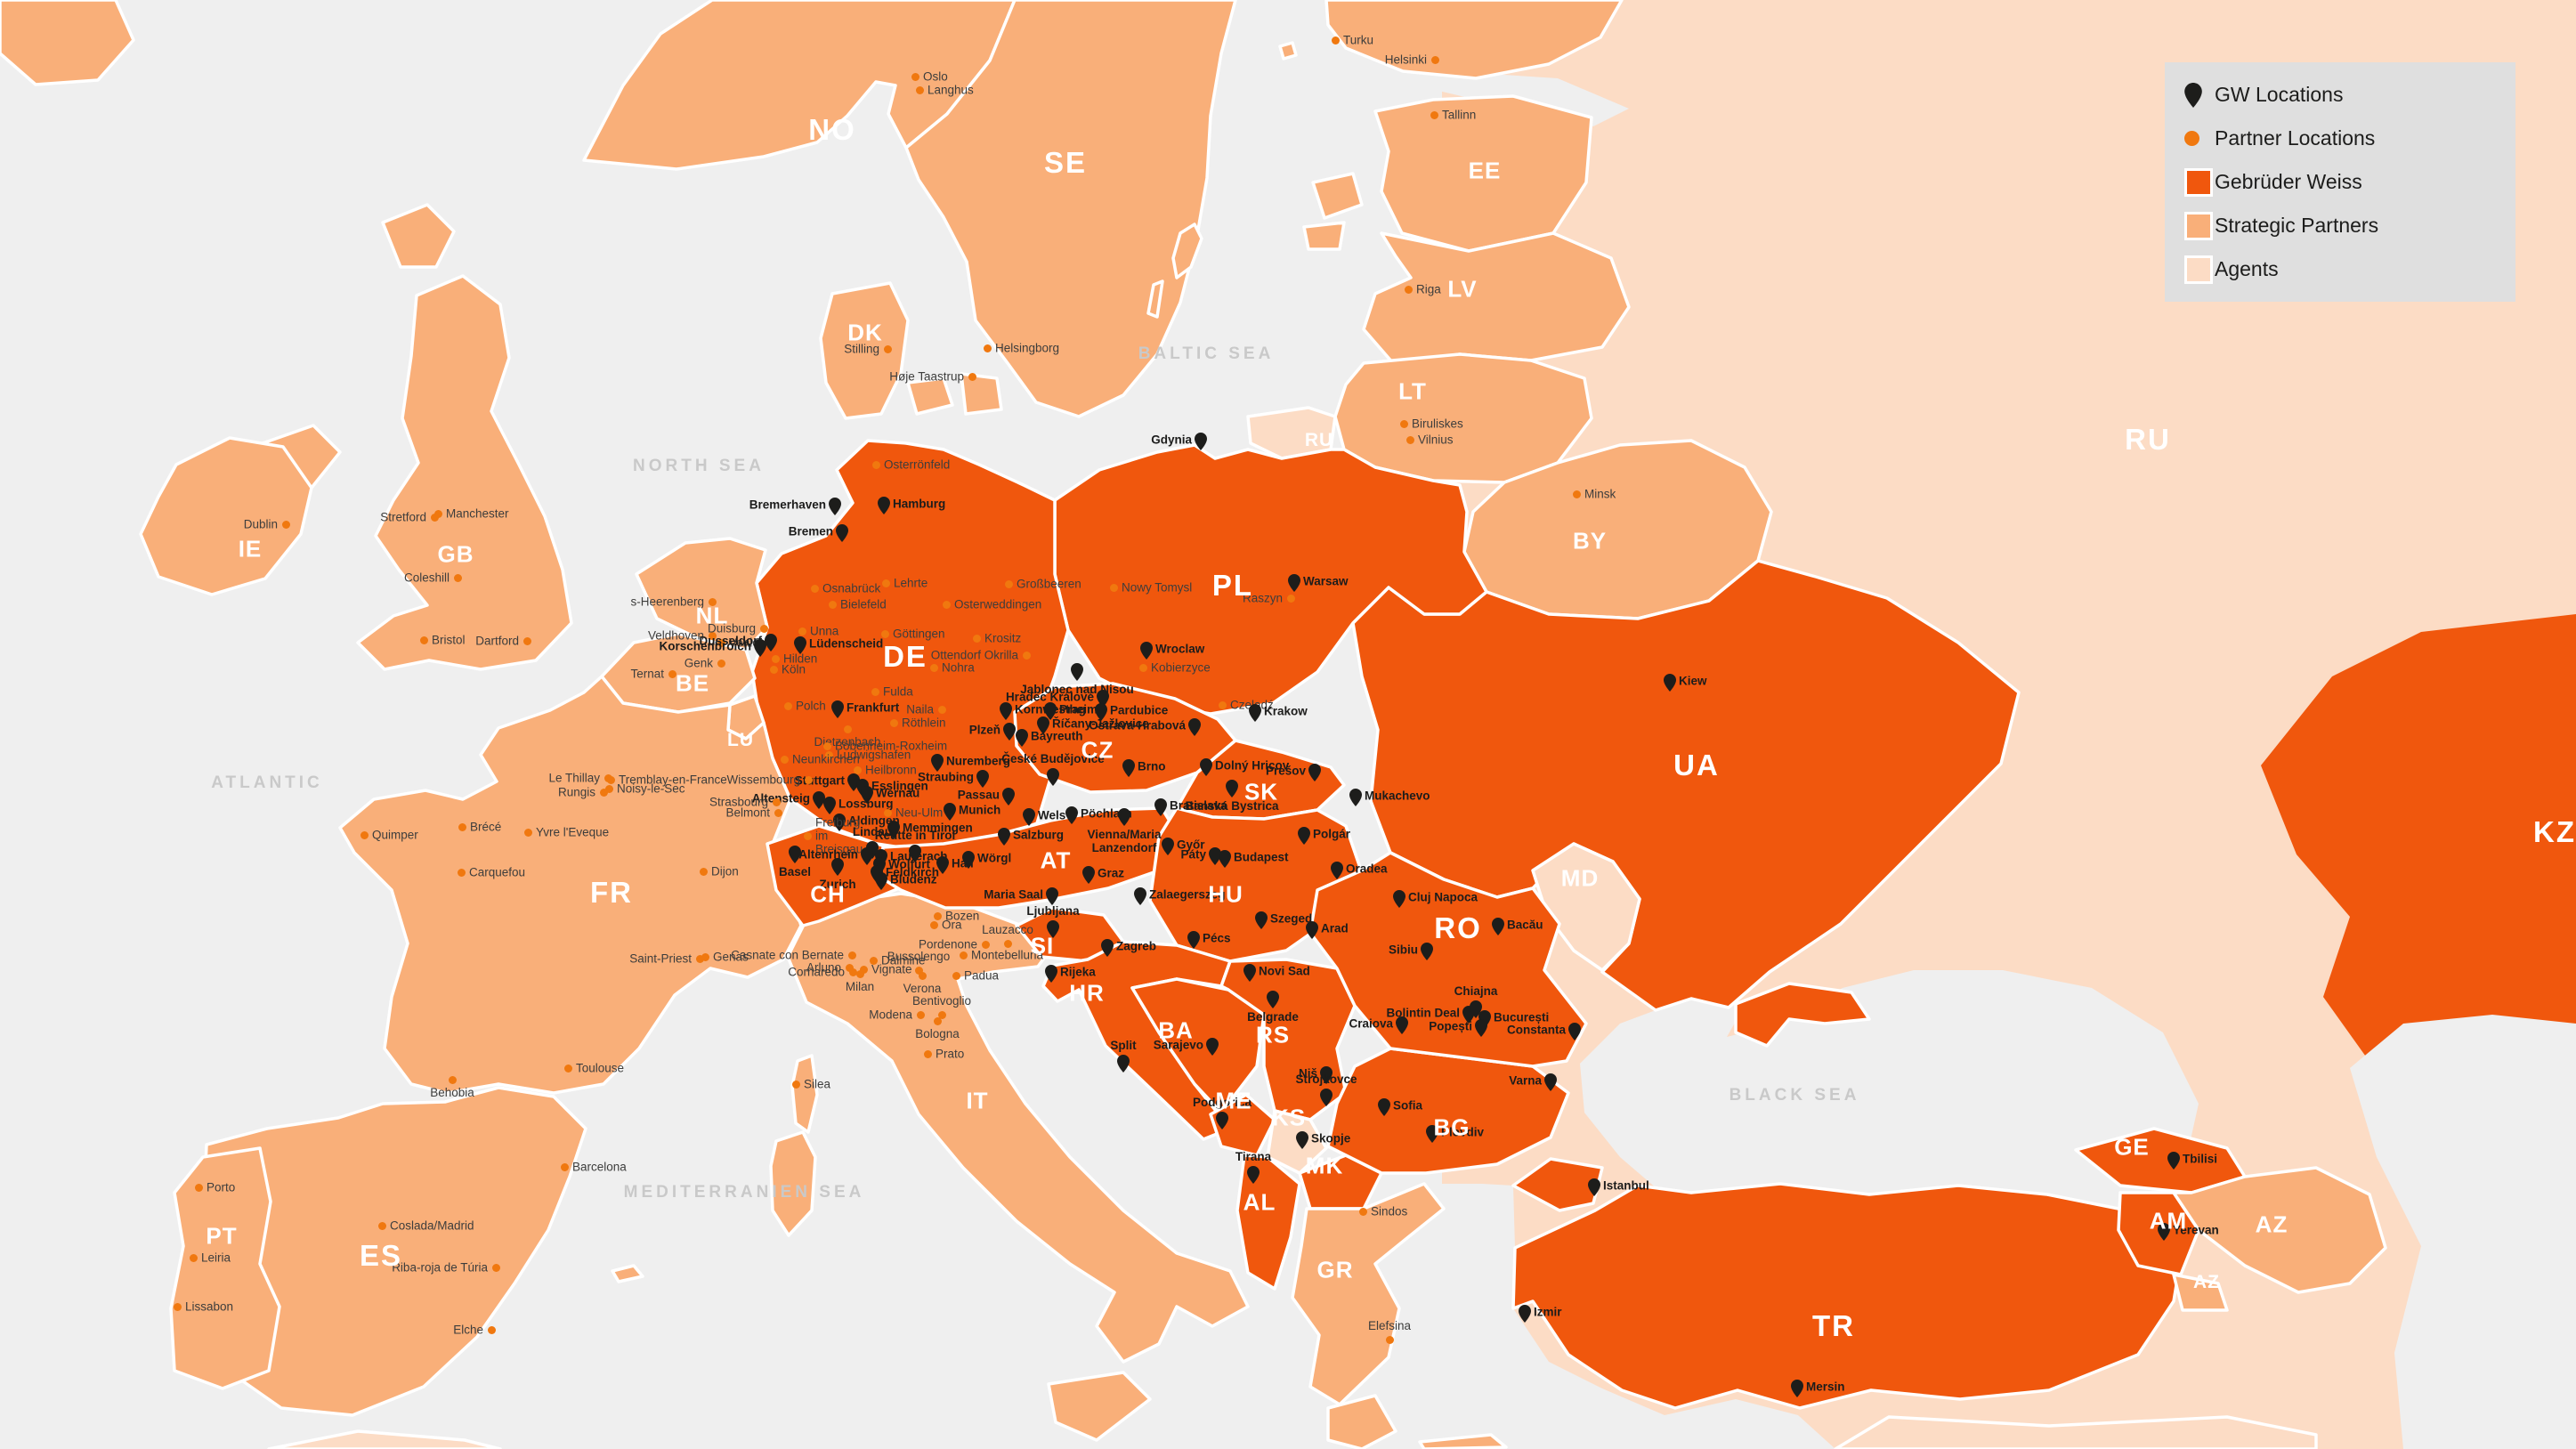 The height and width of the screenshot is (1449, 2576). What do you see at coordinates (1254, 1156) in the screenshot?
I see `city-label: Tirana` at bounding box center [1254, 1156].